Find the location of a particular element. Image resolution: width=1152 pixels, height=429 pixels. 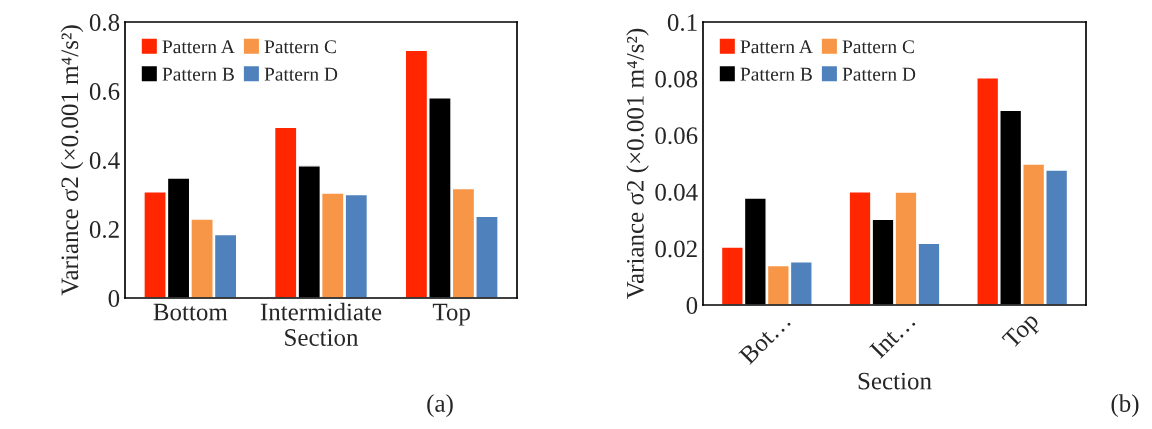

x-tick-label: Intermidiate is located at coordinates (321, 311).